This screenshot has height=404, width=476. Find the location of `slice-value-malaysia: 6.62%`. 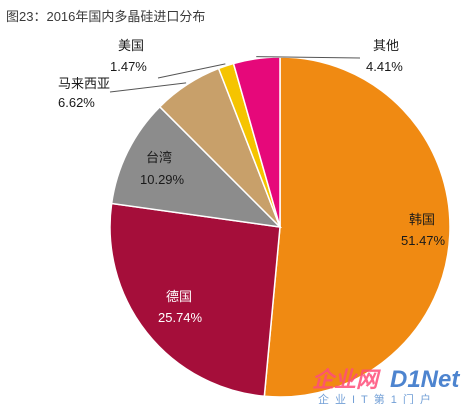

slice-value-malaysia: 6.62% is located at coordinates (76, 102).